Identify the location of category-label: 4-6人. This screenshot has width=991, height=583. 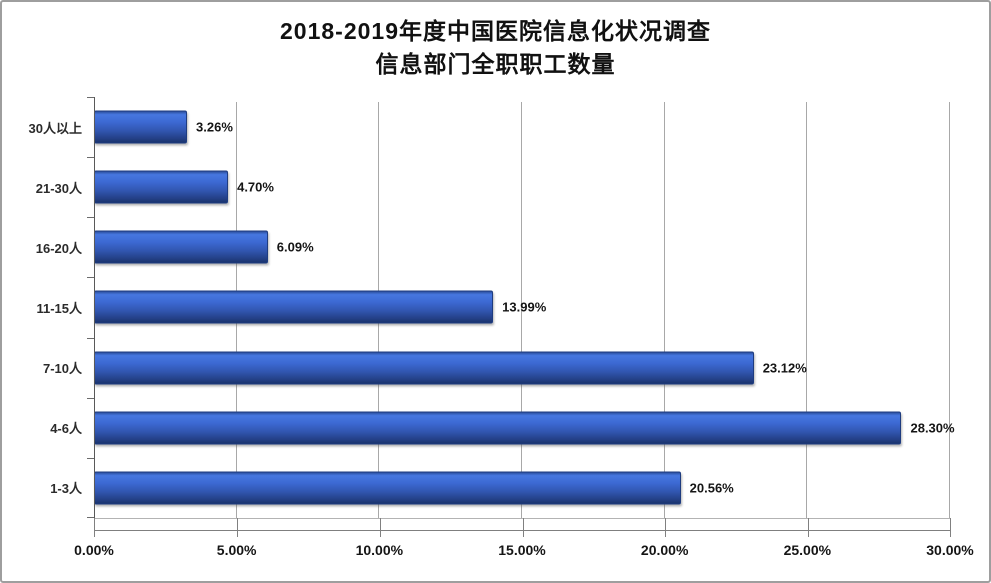
(66, 429).